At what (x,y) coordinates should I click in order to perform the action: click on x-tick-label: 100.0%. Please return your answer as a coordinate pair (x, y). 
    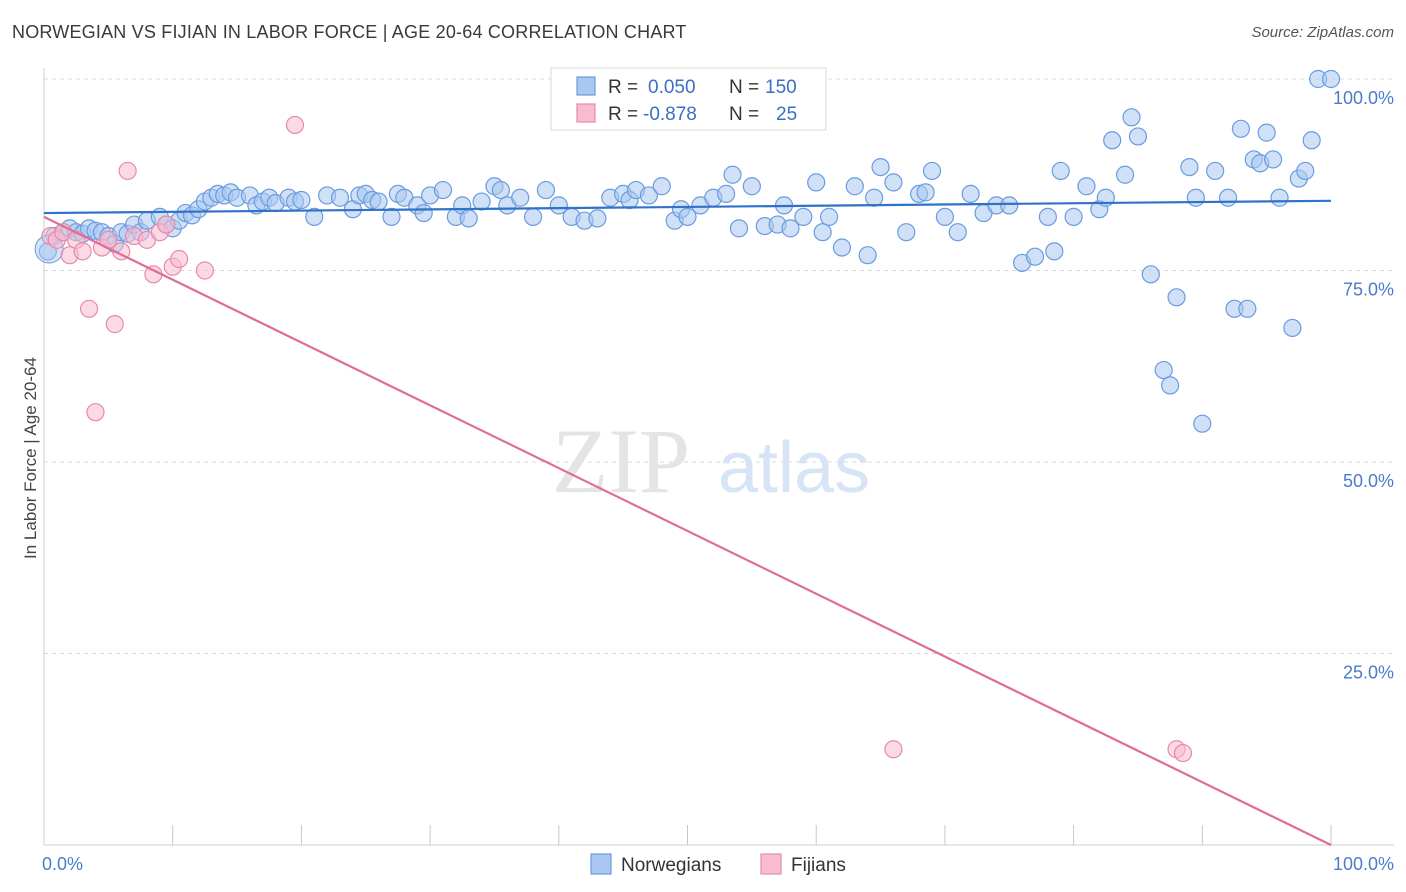
    Looking at the image, I should click on (1363, 864).